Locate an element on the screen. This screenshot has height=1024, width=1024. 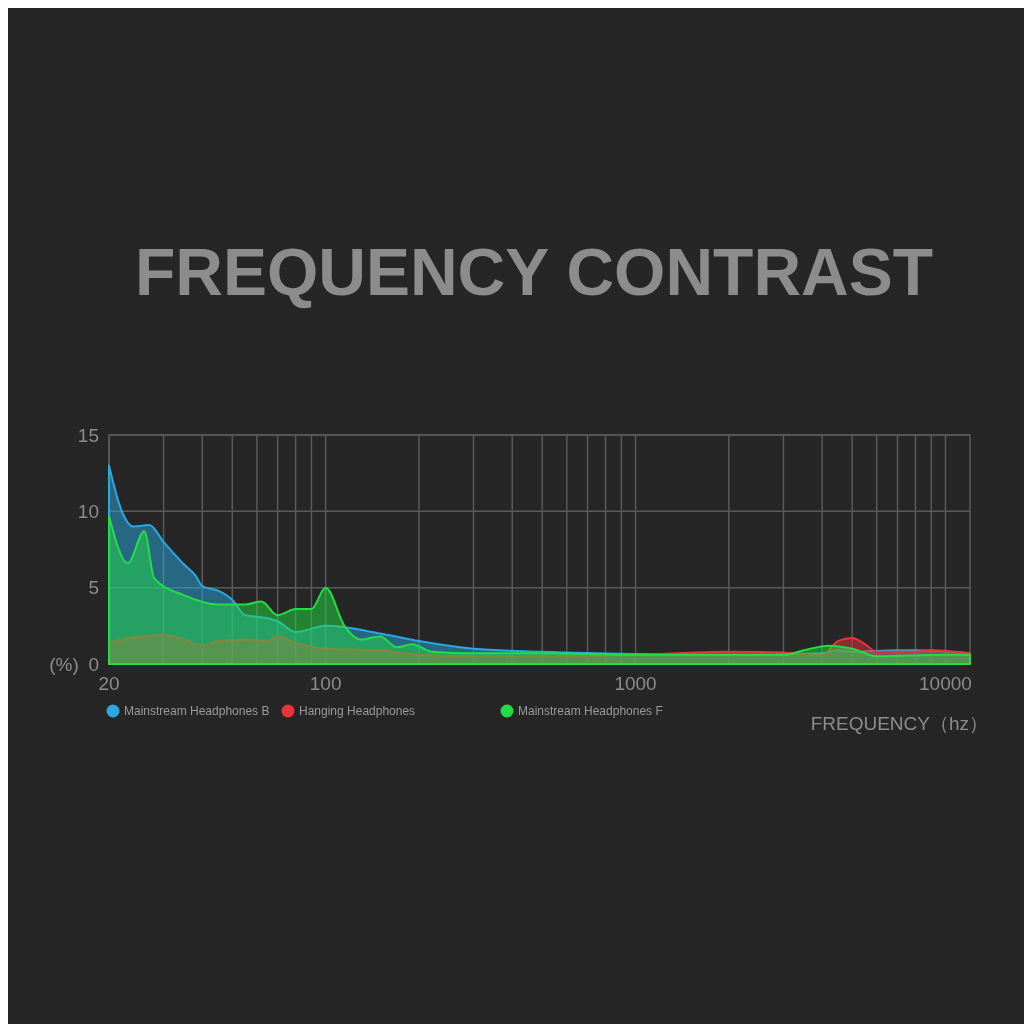
x-tick-label: 20 is located at coordinates (109, 683).